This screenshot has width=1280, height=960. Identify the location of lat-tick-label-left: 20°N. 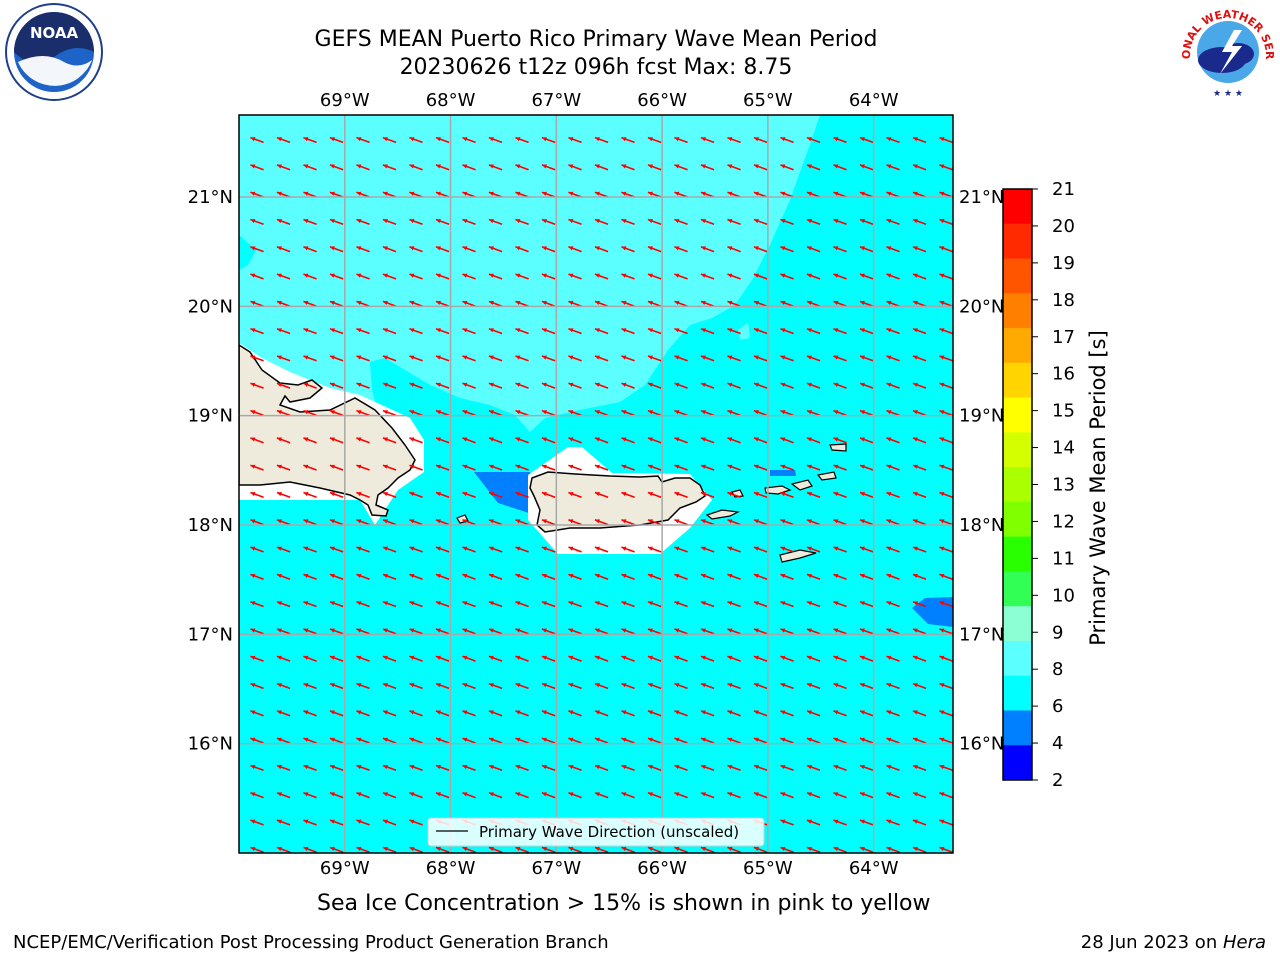
(210, 306).